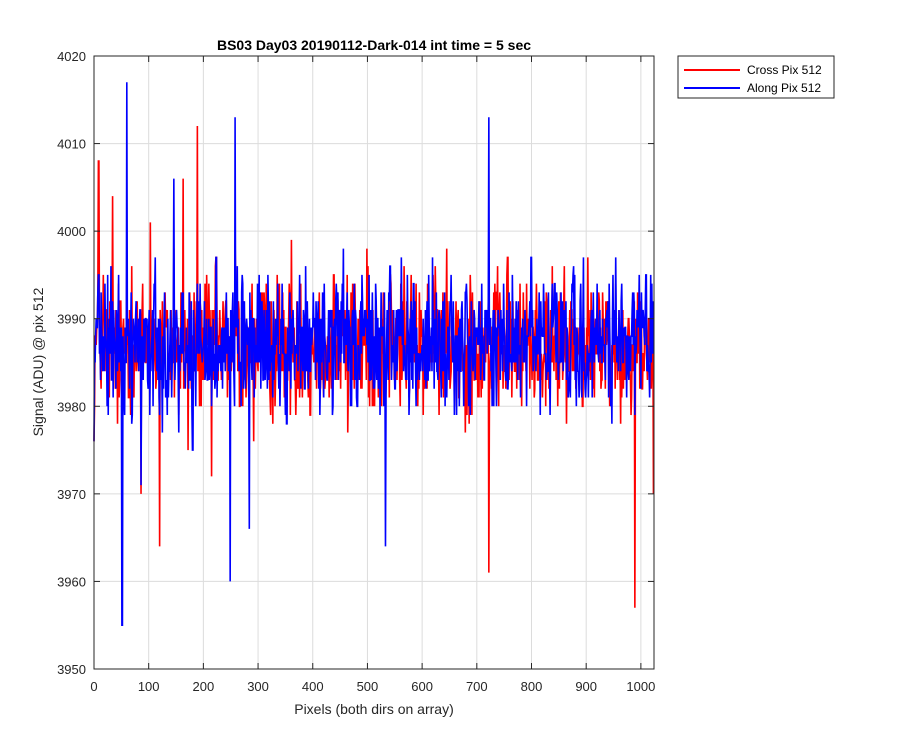  What do you see at coordinates (368, 686) in the screenshot?
I see `x-tick-label: 500` at bounding box center [368, 686].